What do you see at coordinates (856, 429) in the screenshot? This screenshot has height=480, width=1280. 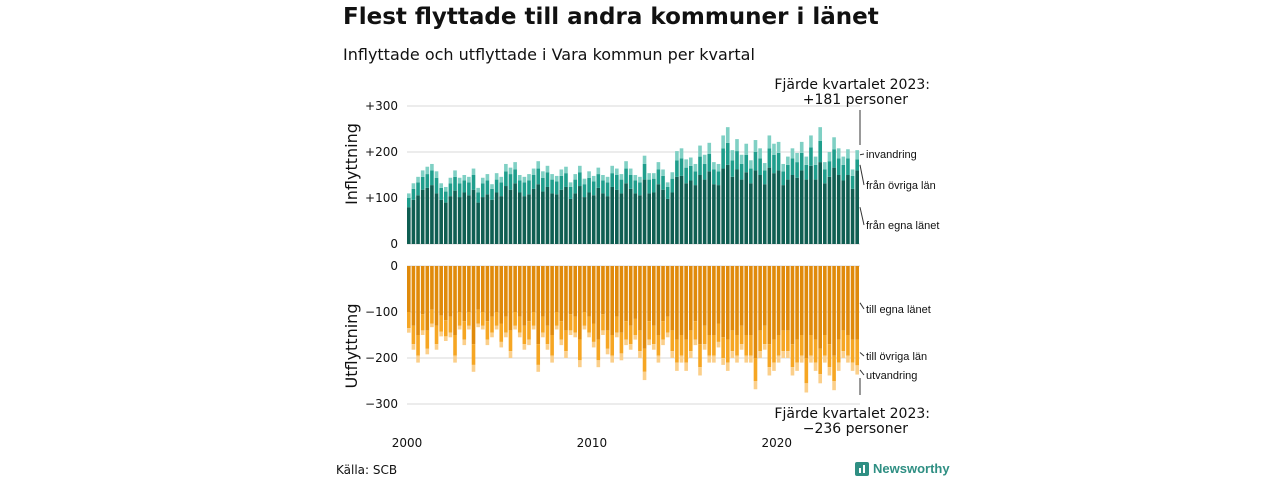 I see `annotation-out-line2: −236 personer` at bounding box center [856, 429].